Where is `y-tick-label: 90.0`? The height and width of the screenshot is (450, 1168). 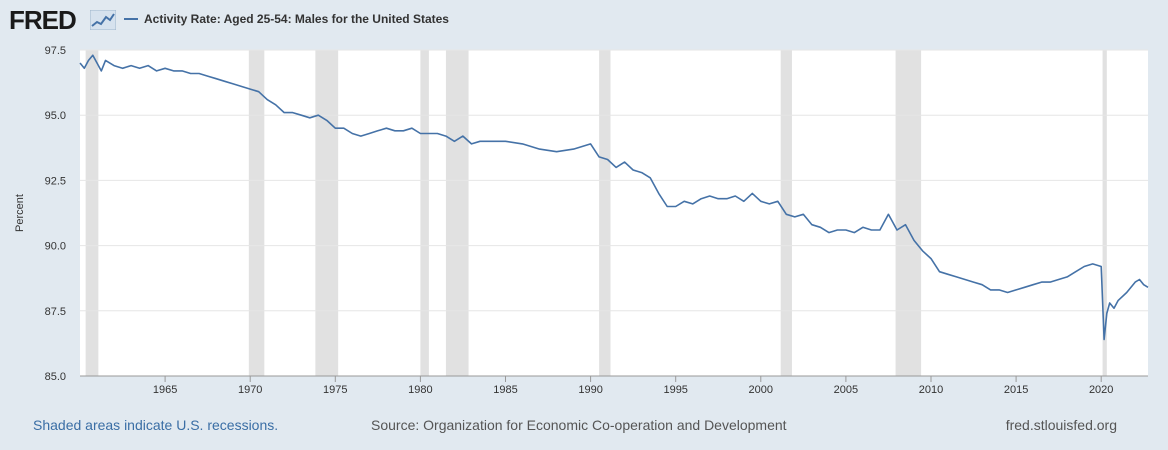 y-tick-label: 90.0 is located at coordinates (55, 247).